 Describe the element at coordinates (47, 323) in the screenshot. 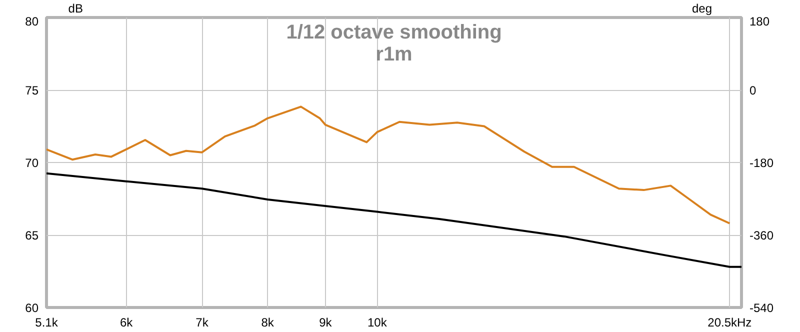

I see `x-tick-label: 5.1k` at that location.